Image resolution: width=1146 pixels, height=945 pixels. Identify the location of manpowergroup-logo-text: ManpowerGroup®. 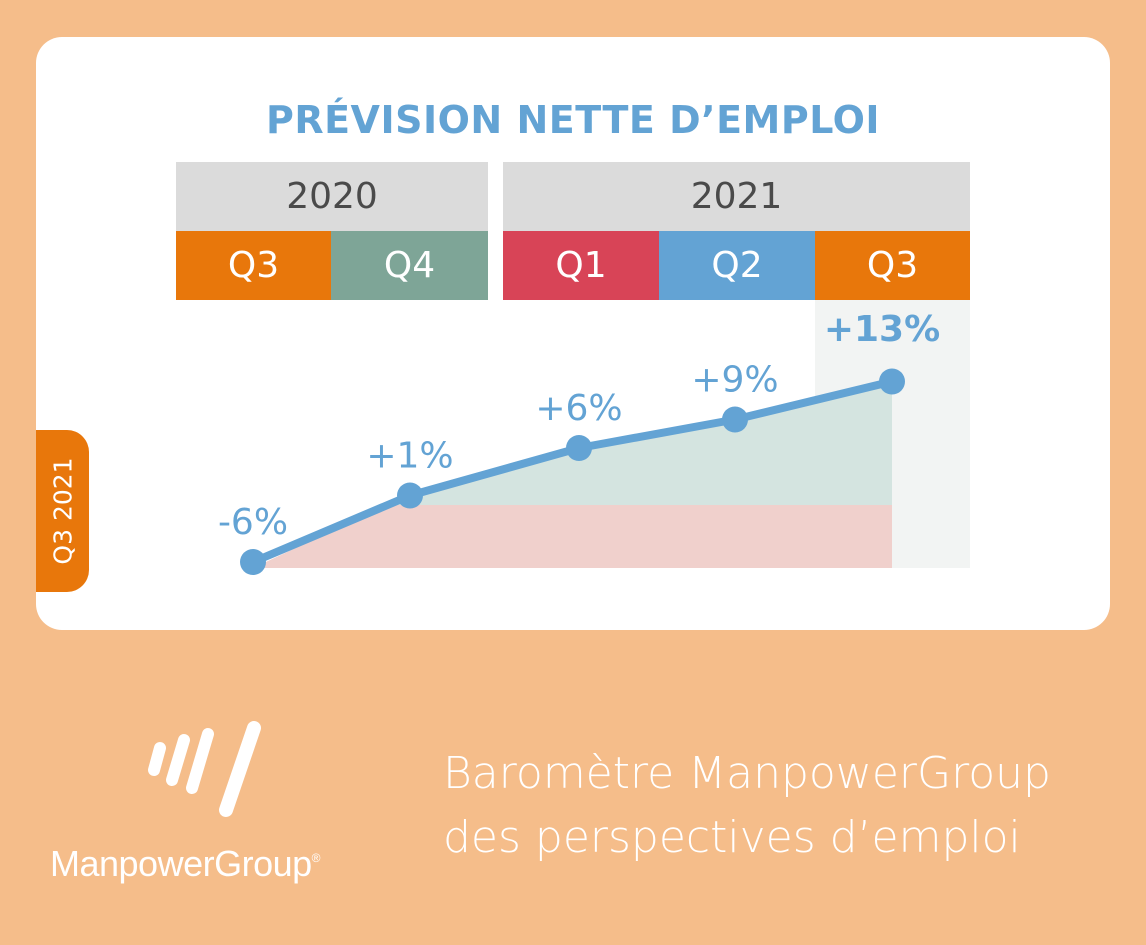
(185, 864).